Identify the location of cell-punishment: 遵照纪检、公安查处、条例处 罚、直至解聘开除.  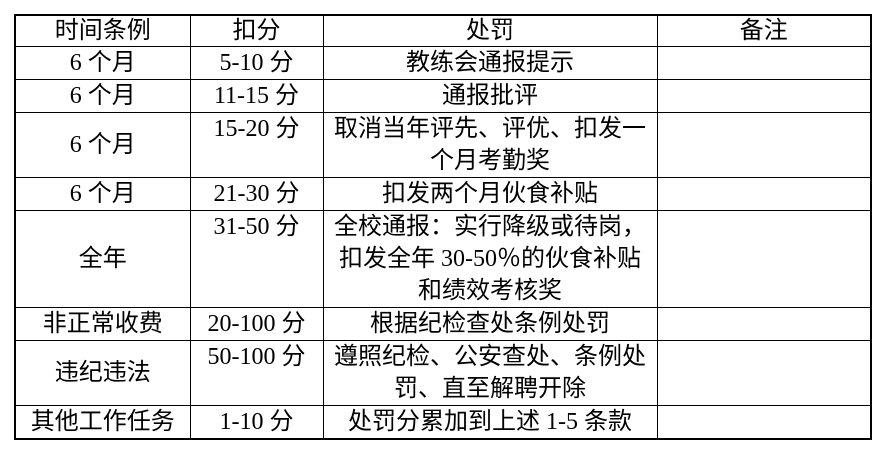
(490, 373).